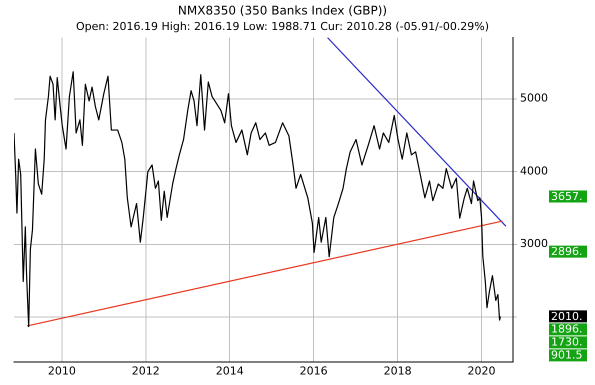 The image size is (595, 385). What do you see at coordinates (567, 342) in the screenshot?
I see `text: 1730.` at bounding box center [567, 342].